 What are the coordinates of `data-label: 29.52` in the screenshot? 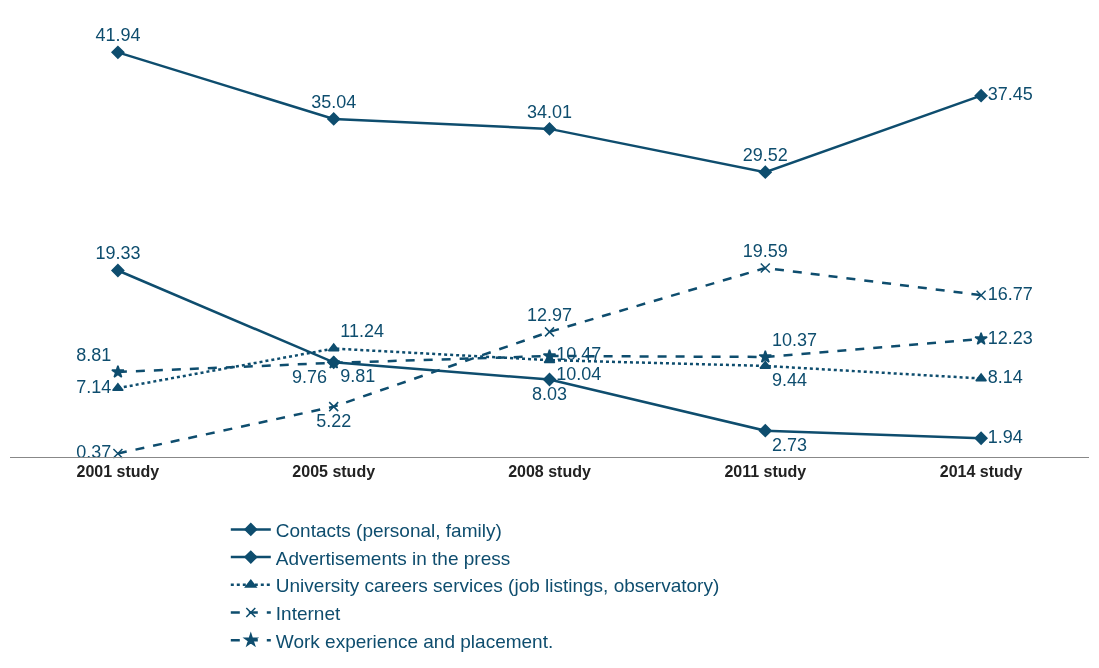 It's located at (765, 155).